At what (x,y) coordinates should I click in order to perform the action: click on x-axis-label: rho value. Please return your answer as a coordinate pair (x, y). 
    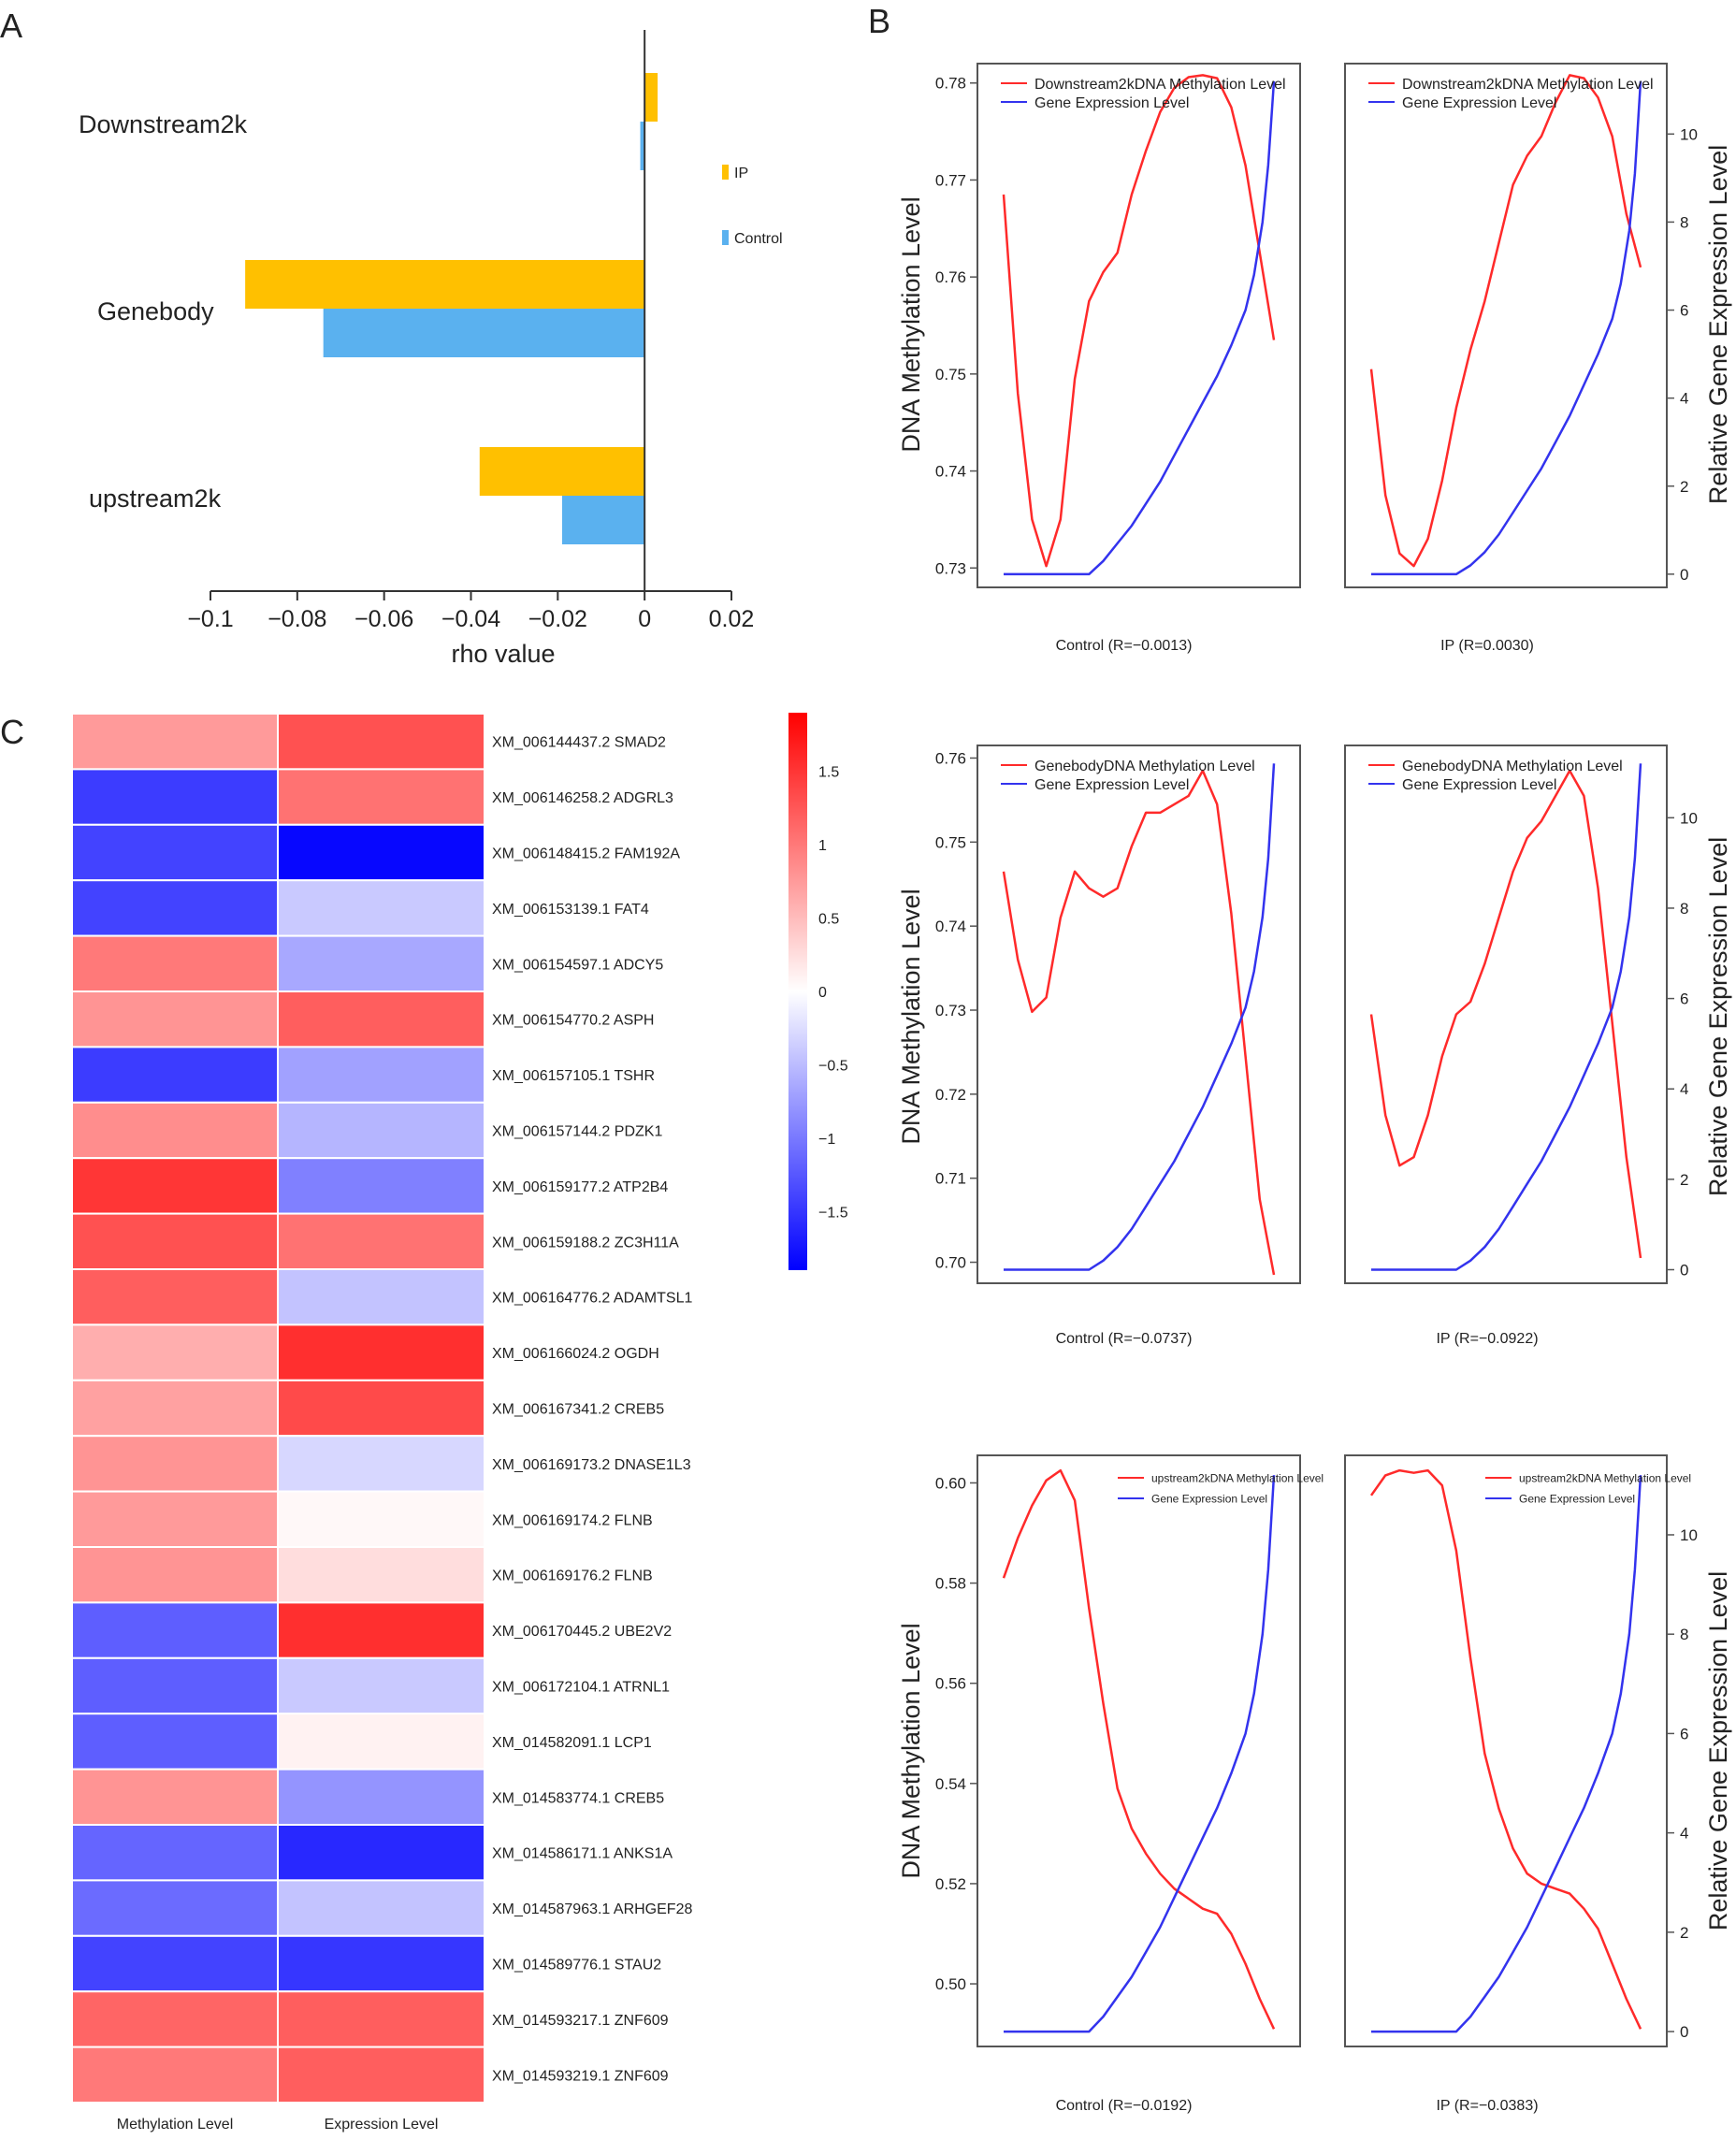
    Looking at the image, I should click on (503, 654).